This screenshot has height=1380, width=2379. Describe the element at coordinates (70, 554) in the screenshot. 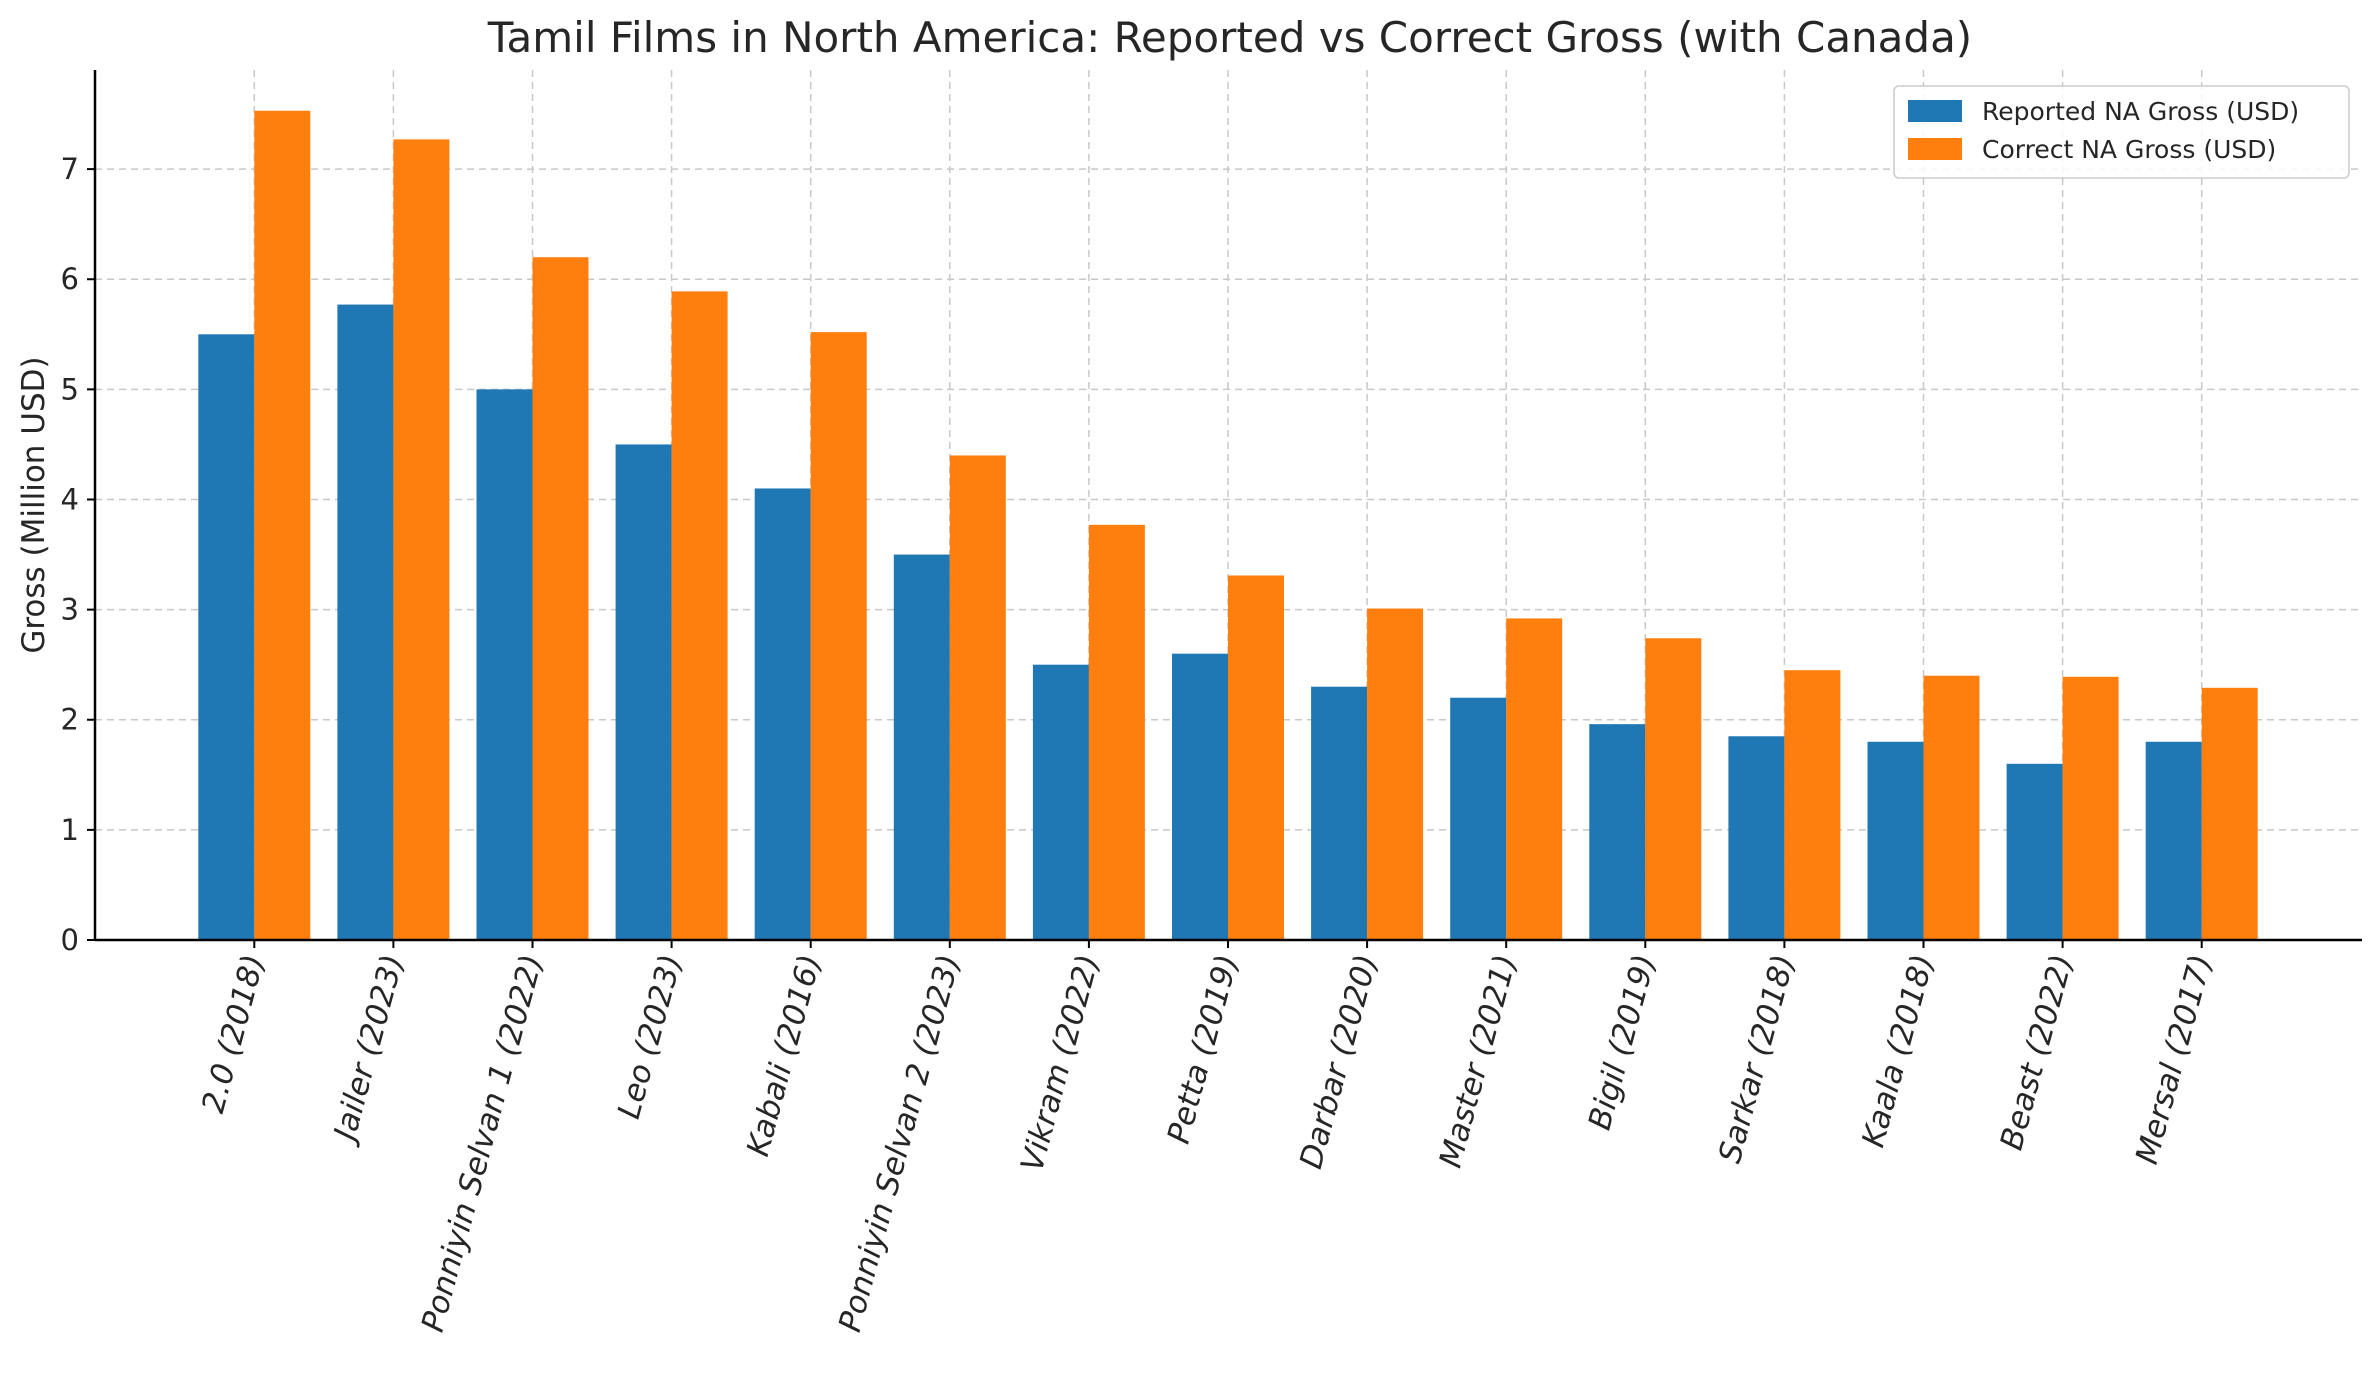

I see `y-tick-labels: 0 1 2 3 4 5 6 7` at that location.